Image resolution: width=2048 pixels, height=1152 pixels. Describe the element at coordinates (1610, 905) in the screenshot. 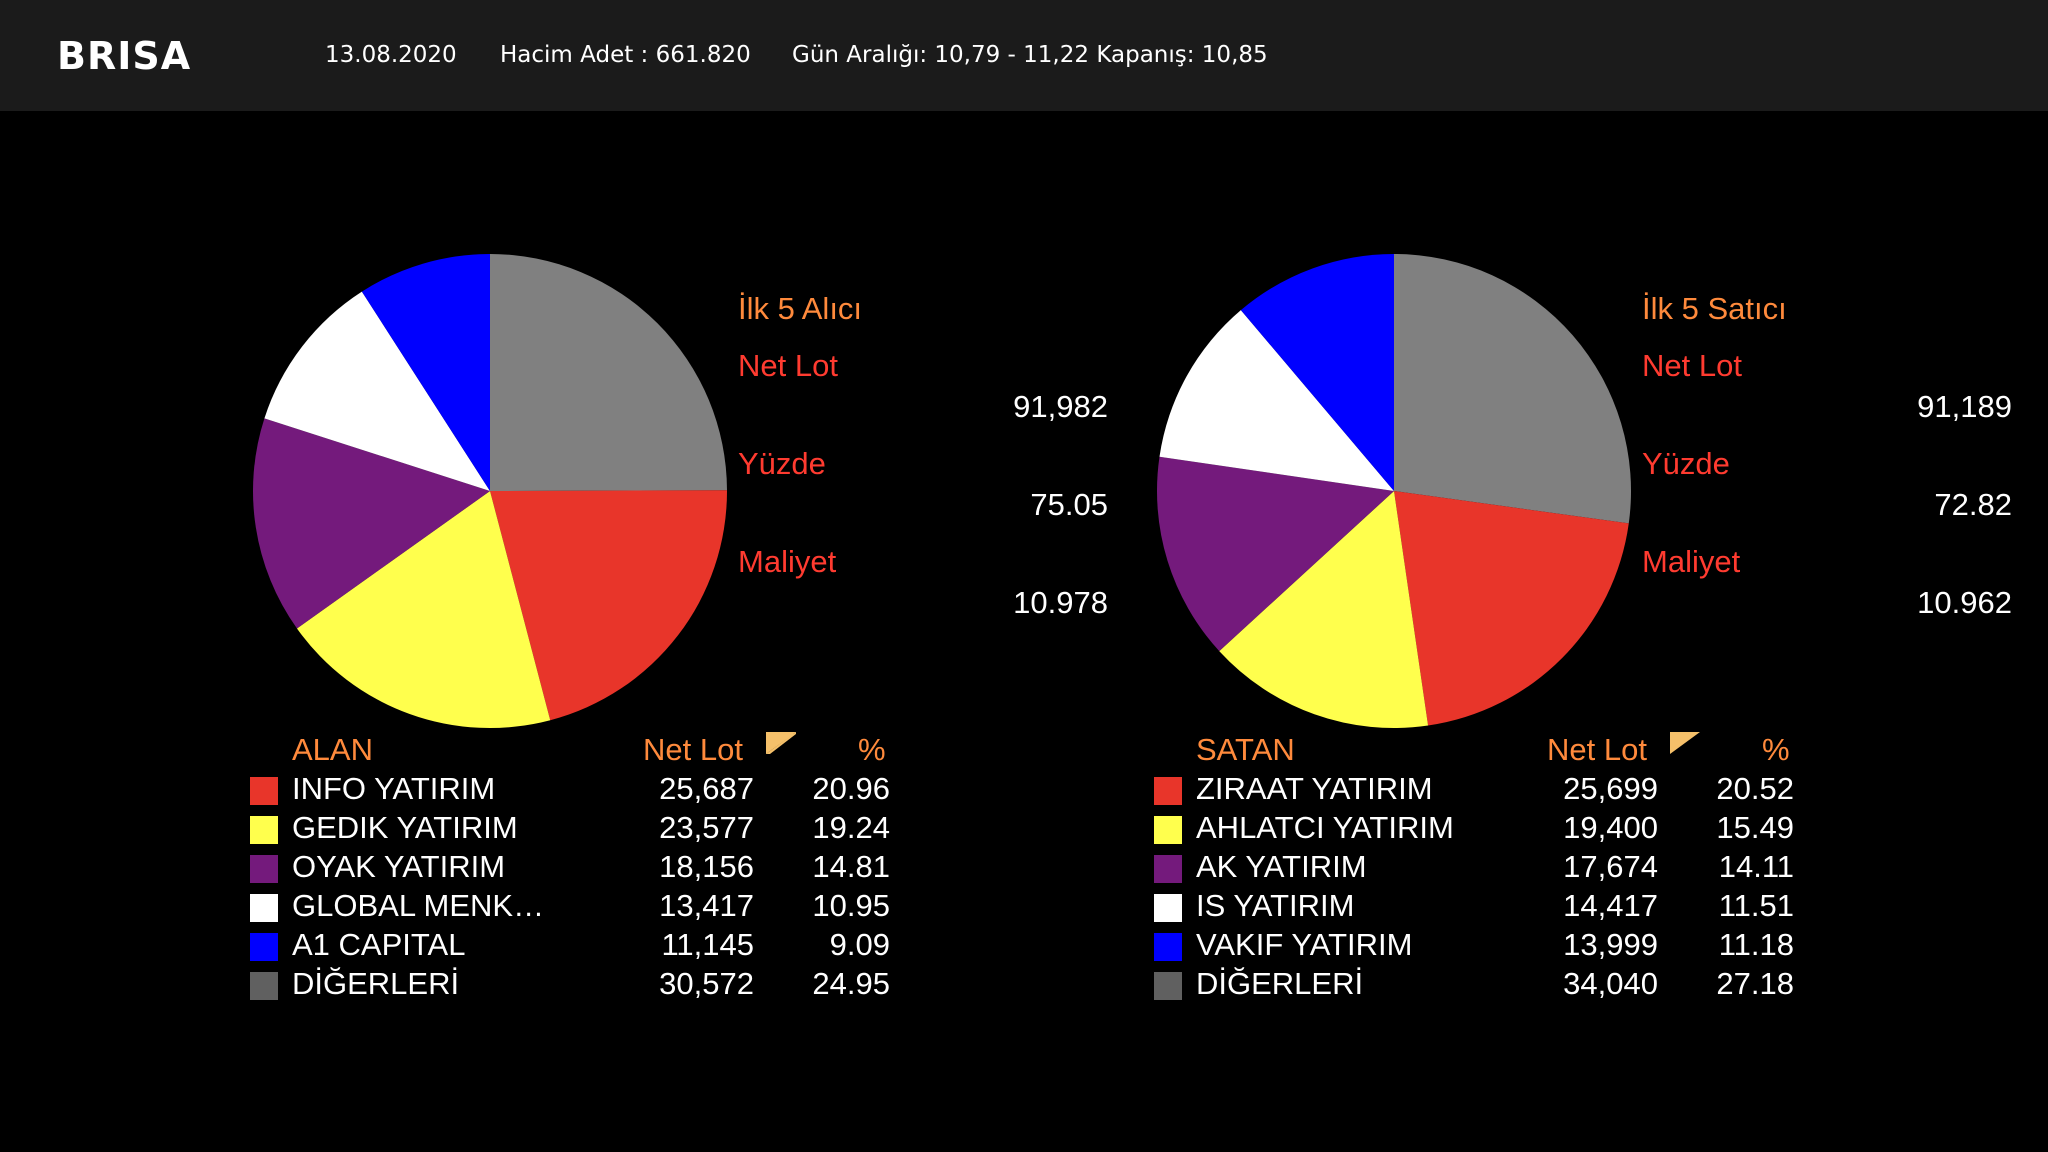

I see `row-net-lot: 14,417` at that location.